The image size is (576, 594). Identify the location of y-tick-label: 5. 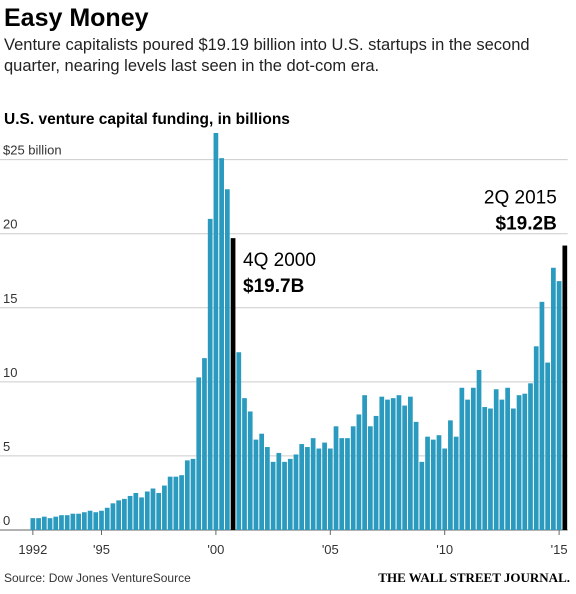
(6, 446).